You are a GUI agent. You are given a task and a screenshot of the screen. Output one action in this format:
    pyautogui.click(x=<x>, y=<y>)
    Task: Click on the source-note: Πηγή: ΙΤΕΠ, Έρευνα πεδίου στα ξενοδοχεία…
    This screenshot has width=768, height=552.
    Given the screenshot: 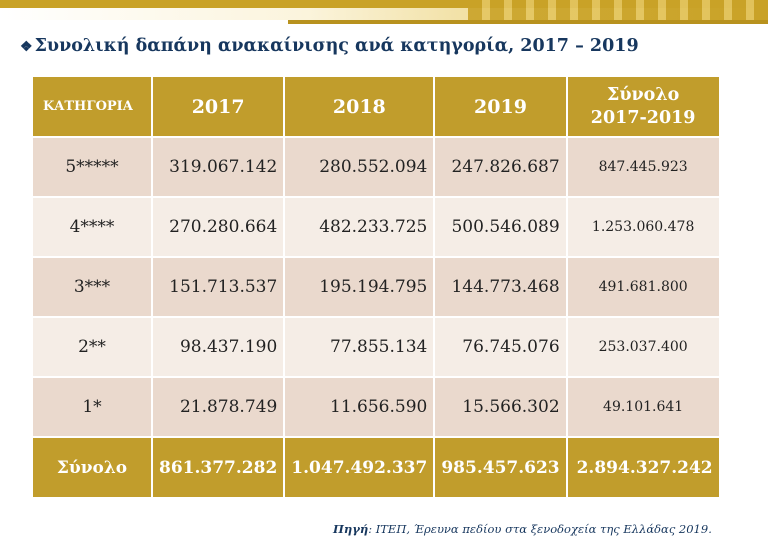 What is the action you would take?
    pyautogui.click(x=522, y=529)
    